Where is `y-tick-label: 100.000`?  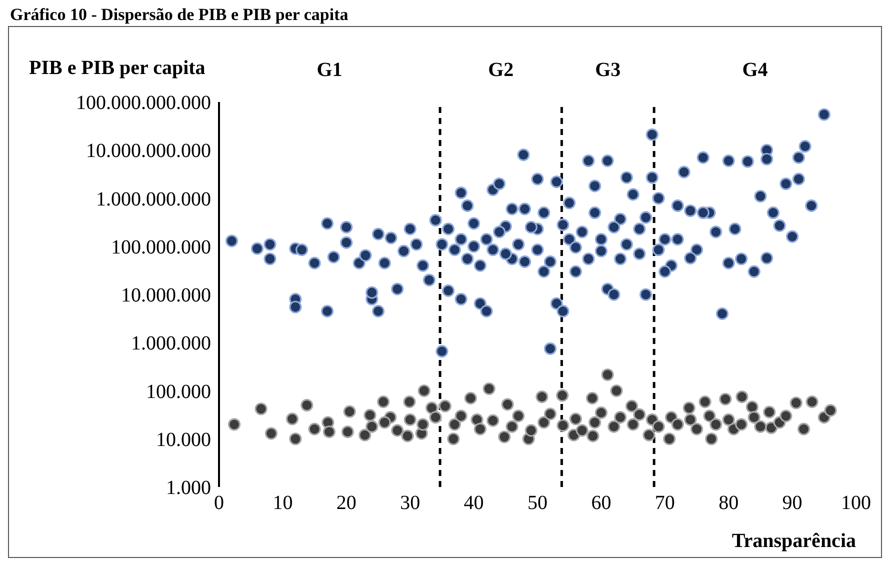
y-tick-label: 100.000 is located at coordinates (178, 391).